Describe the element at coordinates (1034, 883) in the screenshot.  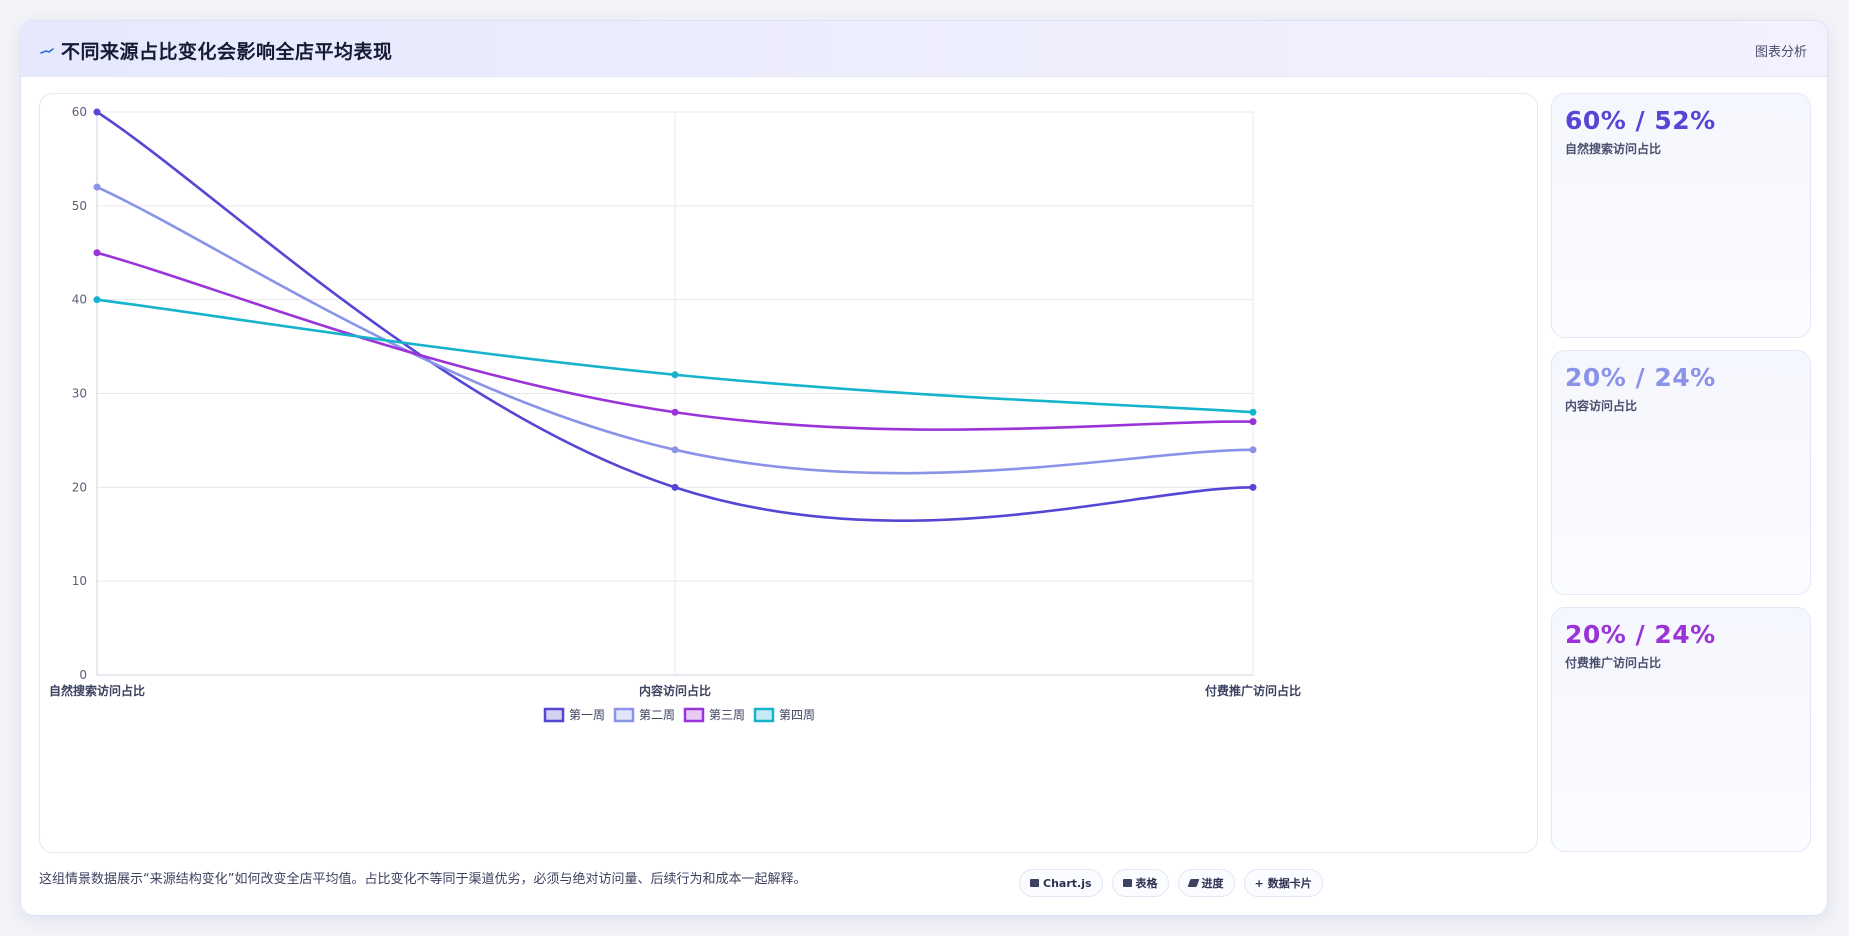
I see `chart-icon` at that location.